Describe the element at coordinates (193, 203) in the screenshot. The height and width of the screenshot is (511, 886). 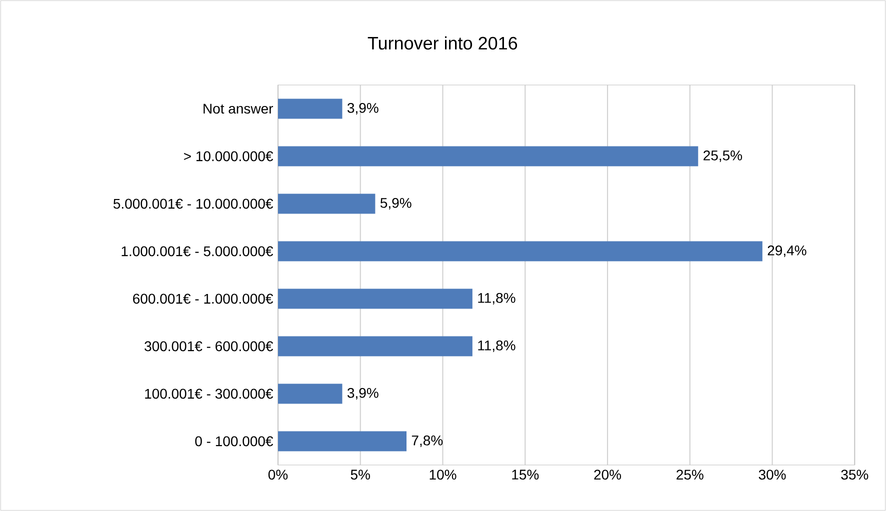
I see `y-tick-label: 5.000.001€ - 10.000.000€` at that location.